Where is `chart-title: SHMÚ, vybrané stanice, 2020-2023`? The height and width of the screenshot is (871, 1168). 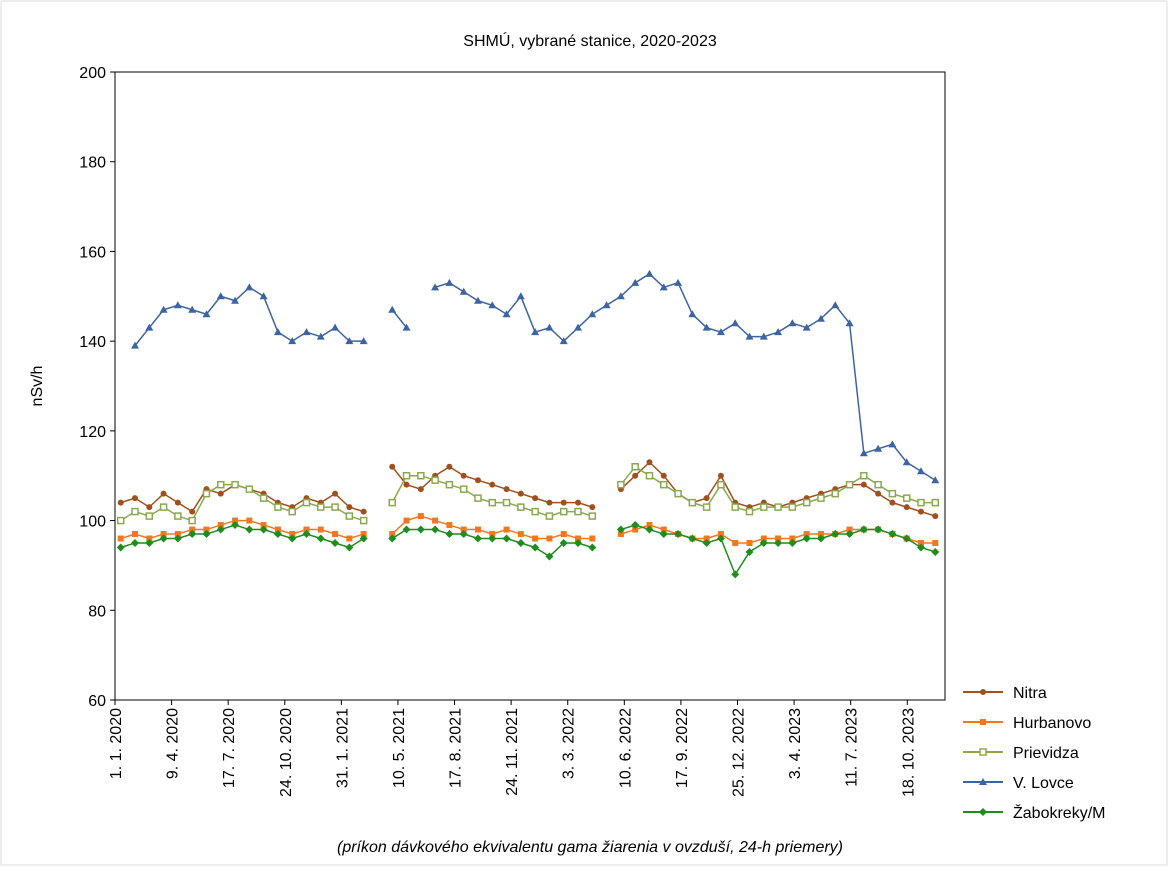
chart-title: SHMÚ, vybrané stanice, 2020-2023 is located at coordinates (590, 40).